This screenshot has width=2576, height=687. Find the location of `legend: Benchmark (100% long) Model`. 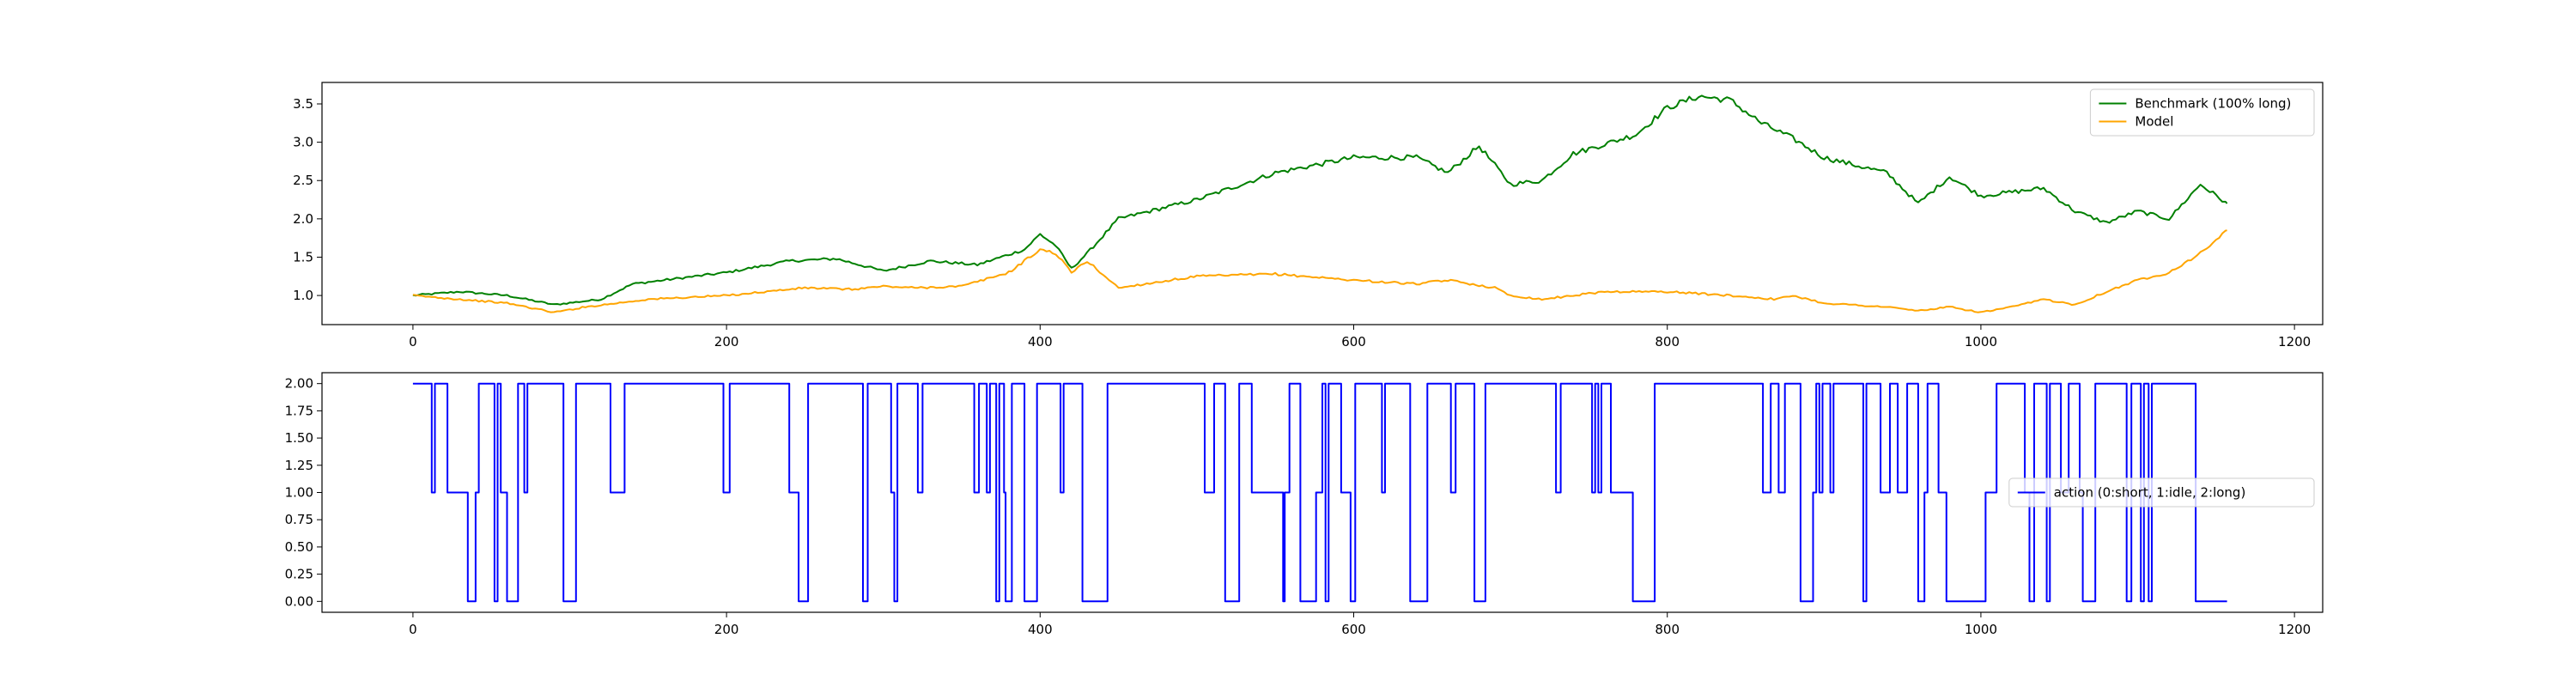

legend: Benchmark (100% long) Model is located at coordinates (2202, 112).